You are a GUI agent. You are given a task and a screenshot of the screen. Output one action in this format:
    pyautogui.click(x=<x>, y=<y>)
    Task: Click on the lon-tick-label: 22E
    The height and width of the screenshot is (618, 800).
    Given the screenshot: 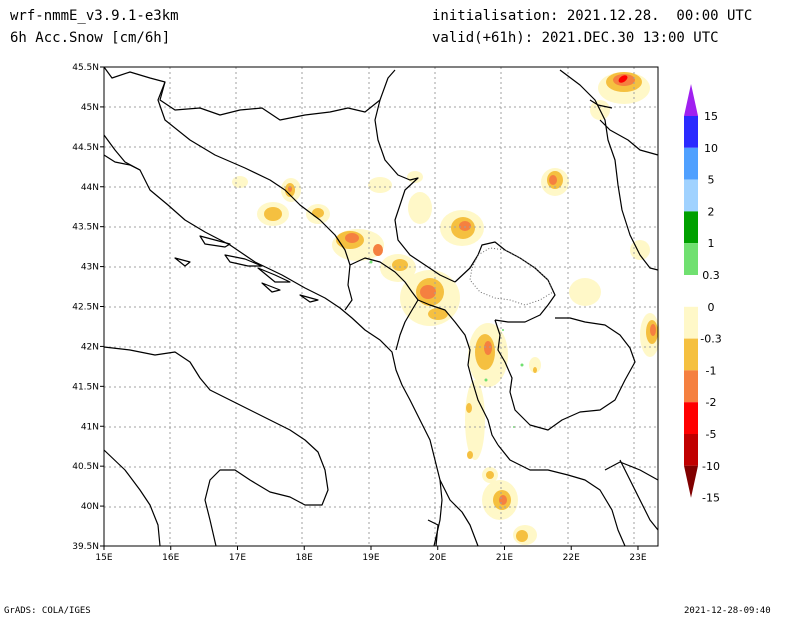 What is the action you would take?
    pyautogui.click(x=571, y=558)
    